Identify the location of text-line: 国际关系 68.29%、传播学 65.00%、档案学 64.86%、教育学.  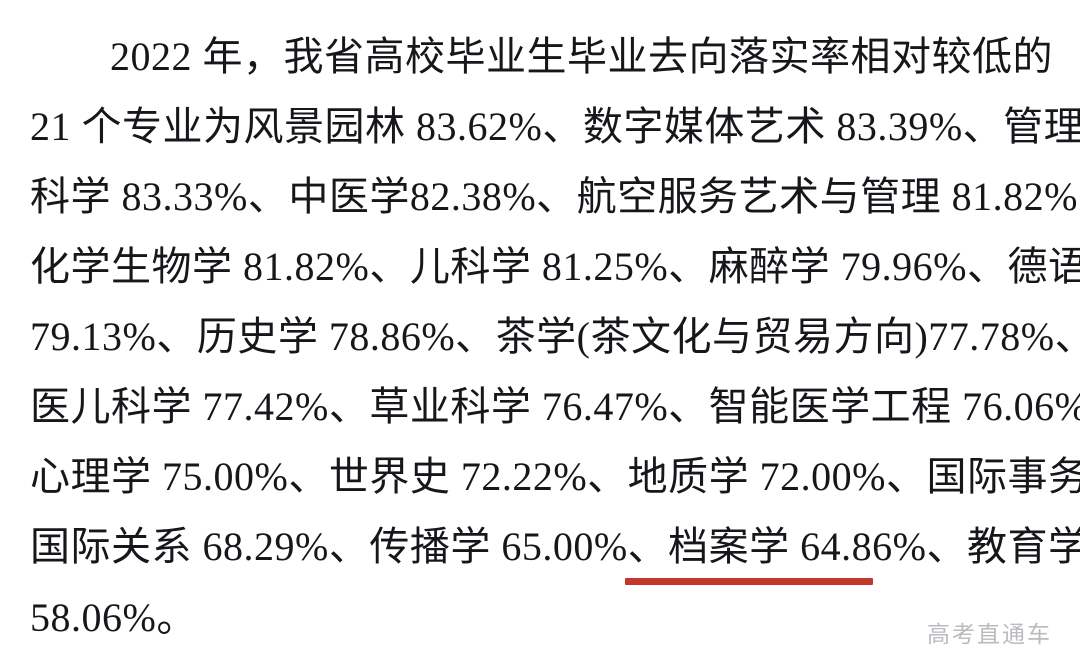
(555, 546).